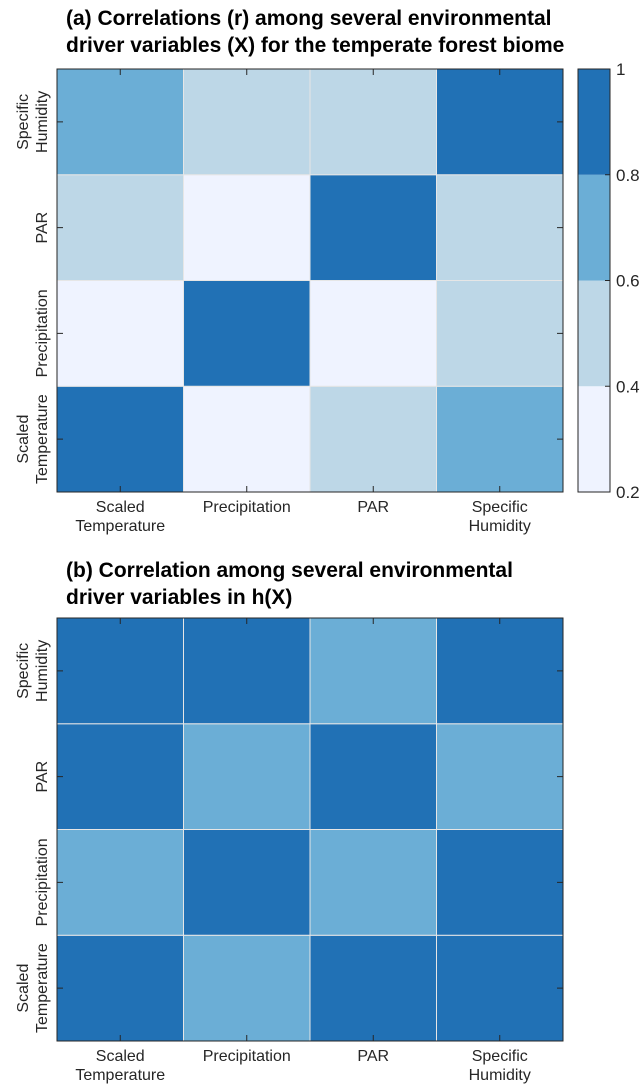  Describe the element at coordinates (620, 69) in the screenshot. I see `colorbar-tick-label: 1` at that location.